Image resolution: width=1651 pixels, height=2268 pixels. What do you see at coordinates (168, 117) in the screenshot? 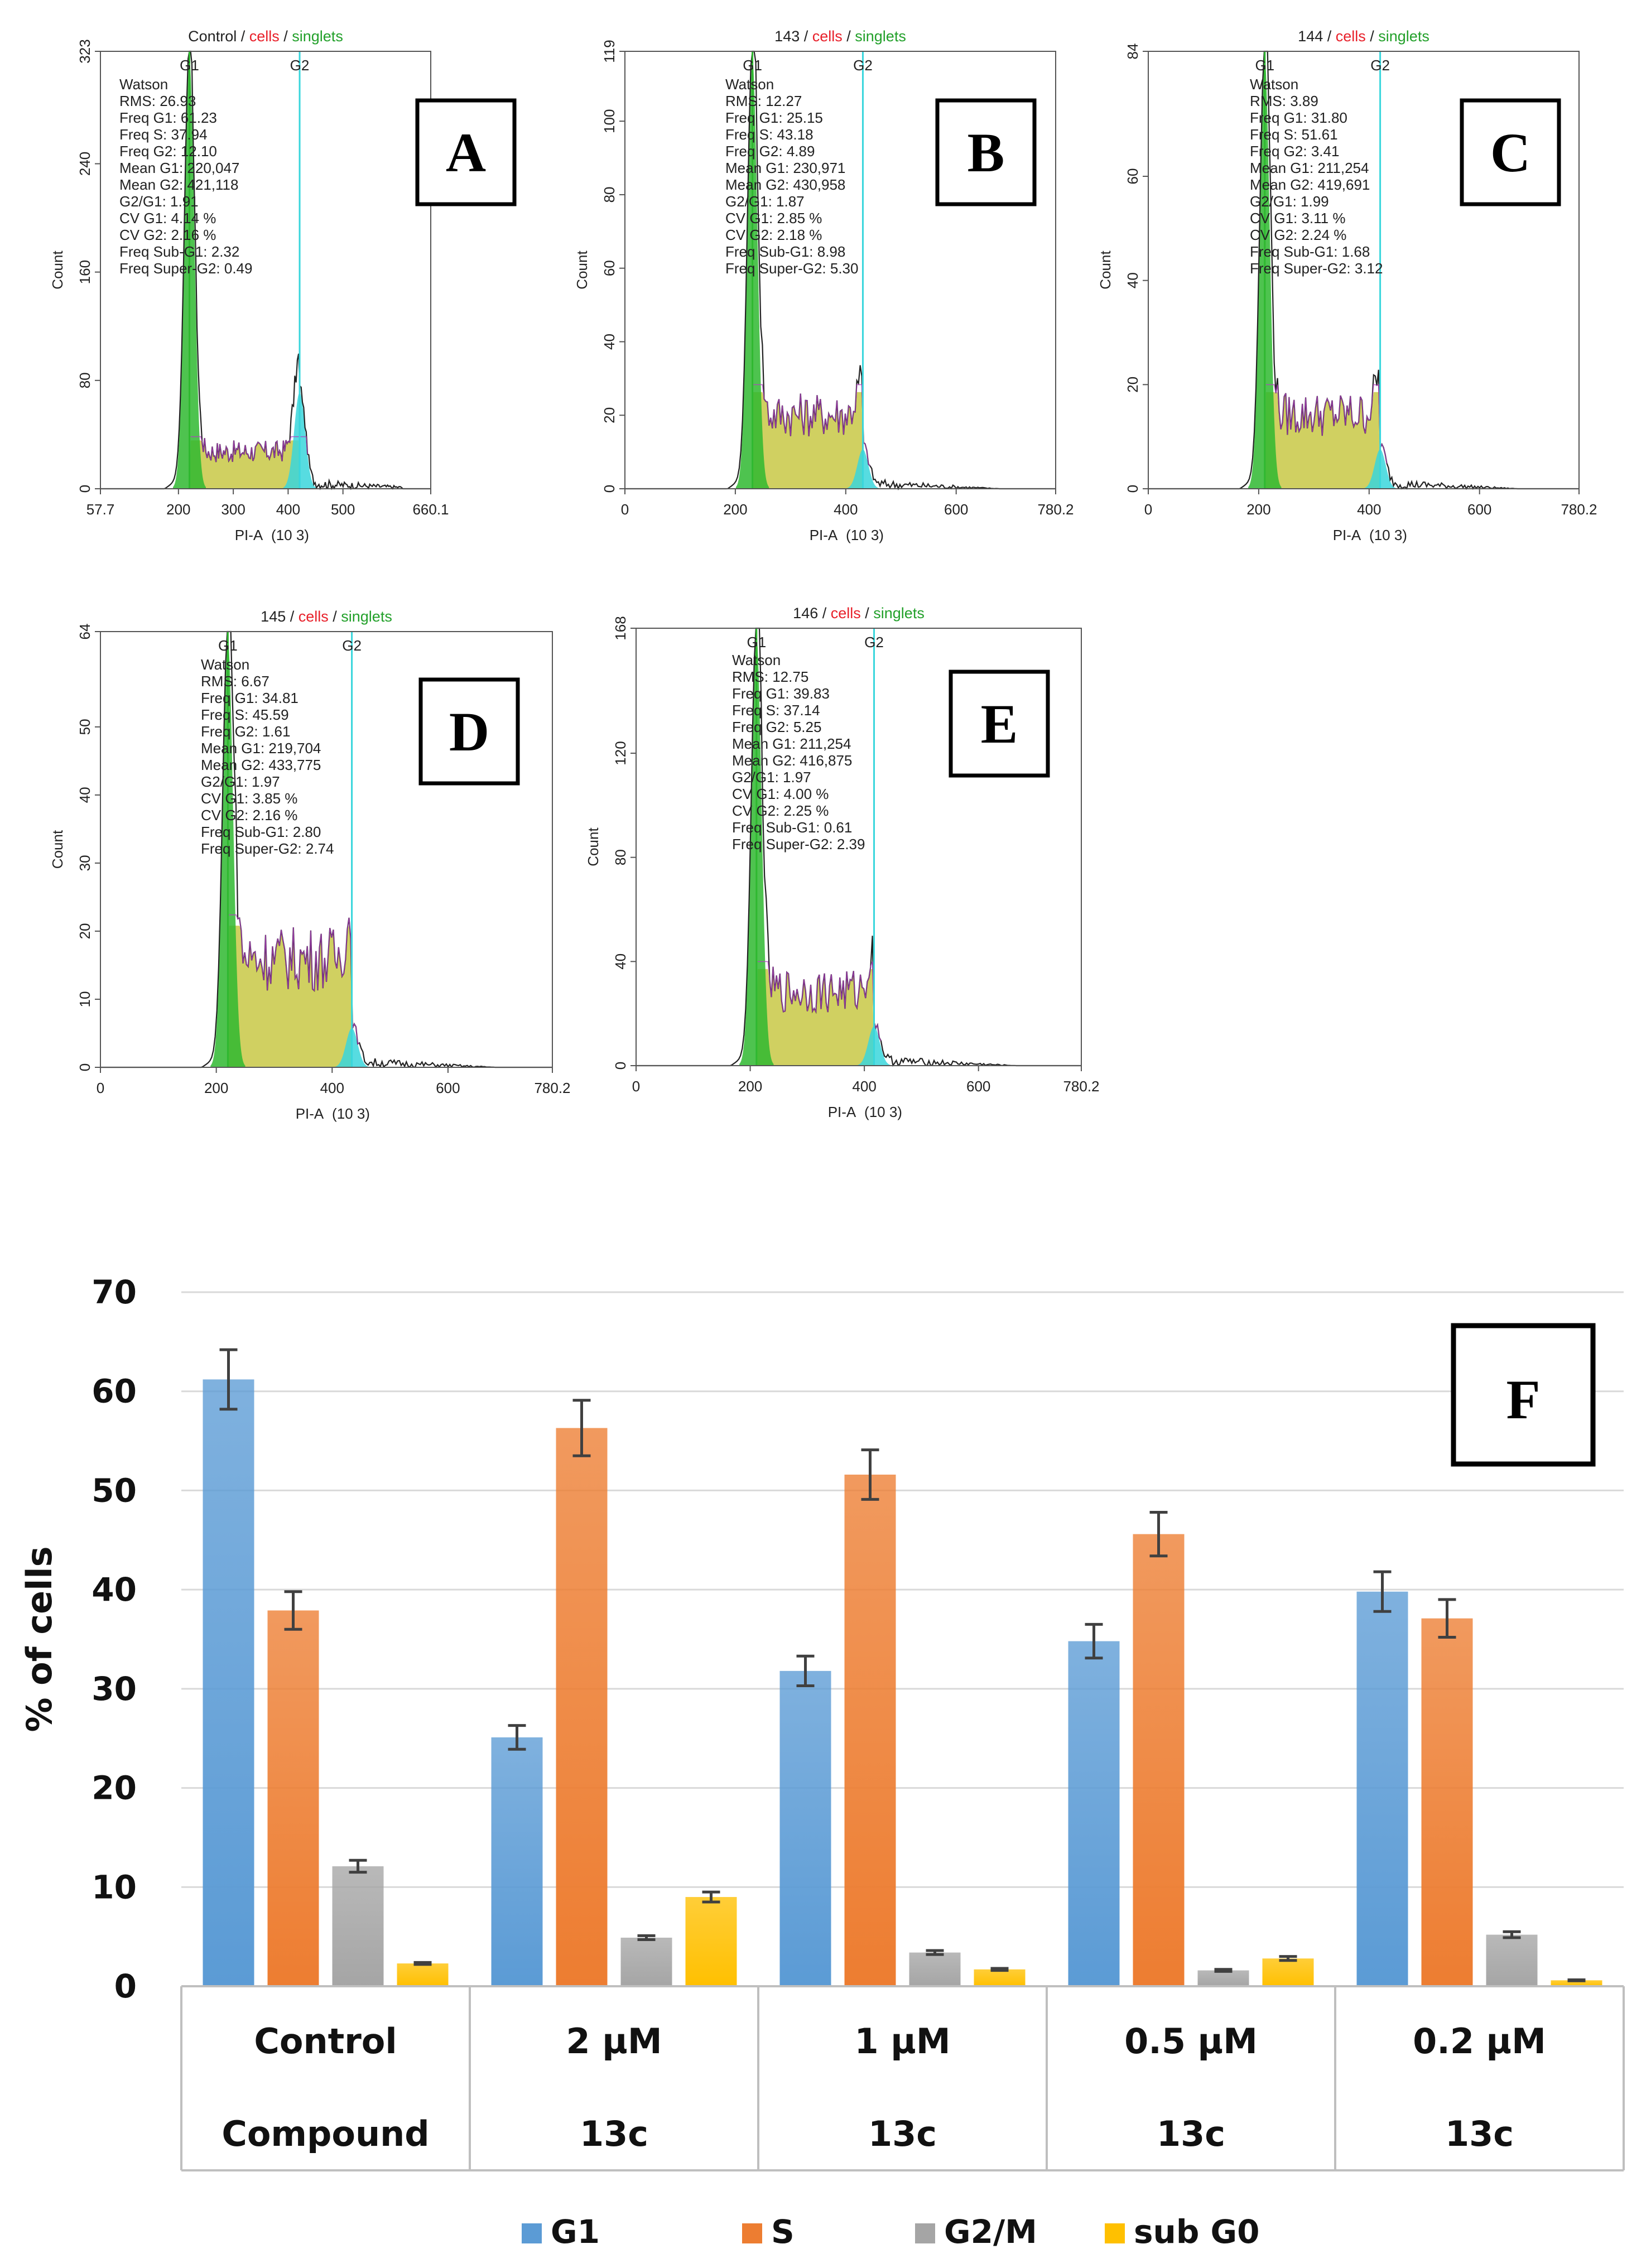
I see `stats-line: Freq G1: 61.23` at bounding box center [168, 117].